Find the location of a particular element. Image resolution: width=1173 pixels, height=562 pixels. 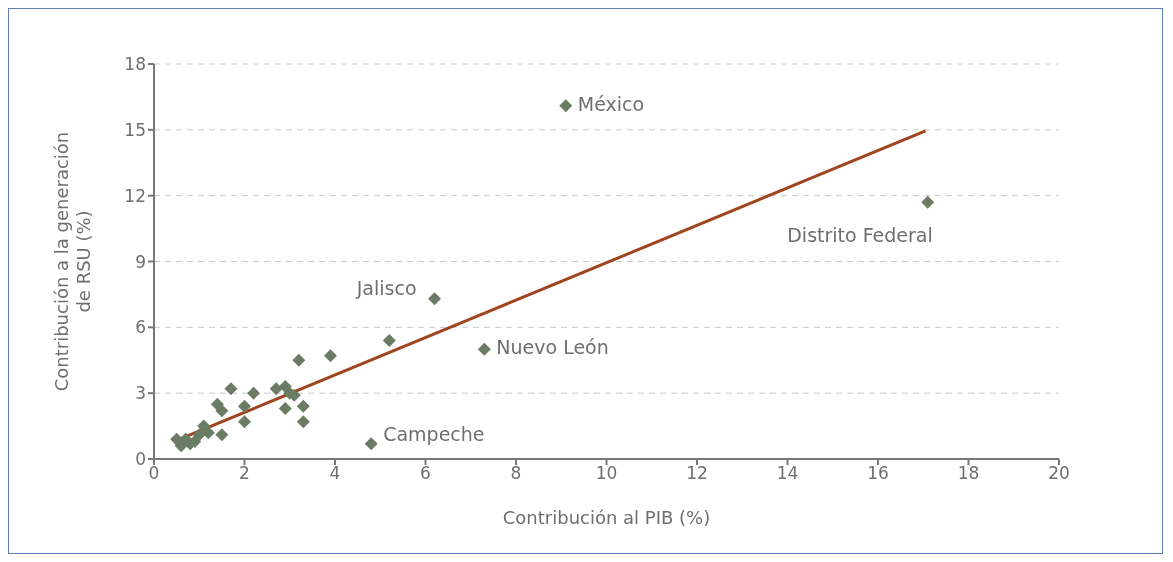

x-tick-label: 2 is located at coordinates (244, 473).